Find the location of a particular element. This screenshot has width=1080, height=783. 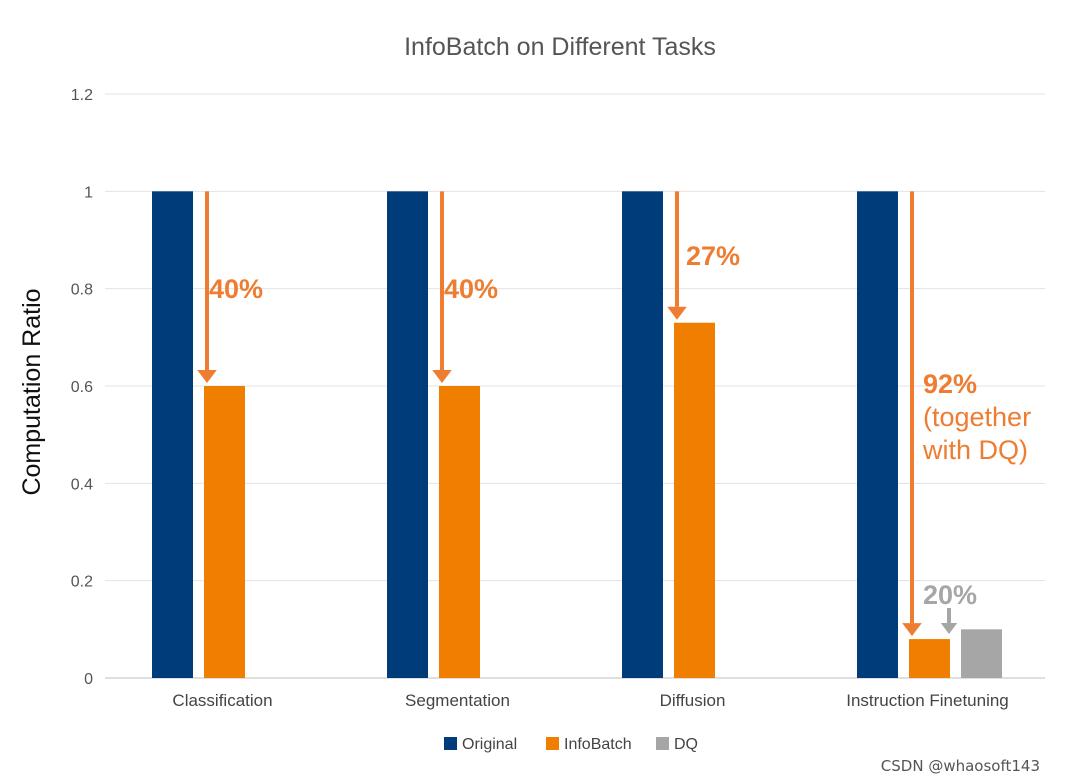

x-tick-label: Diffusion is located at coordinates (693, 700).